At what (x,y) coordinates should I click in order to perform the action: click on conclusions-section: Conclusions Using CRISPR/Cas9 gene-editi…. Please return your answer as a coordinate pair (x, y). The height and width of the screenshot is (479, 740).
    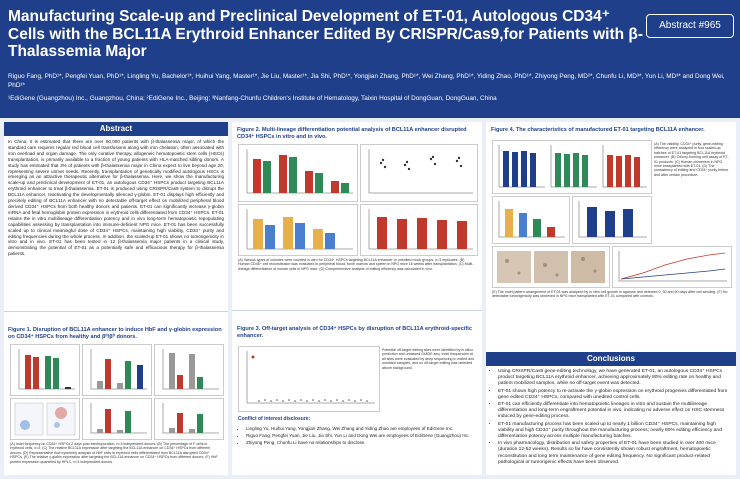
    Looking at the image, I should click on (611, 409).